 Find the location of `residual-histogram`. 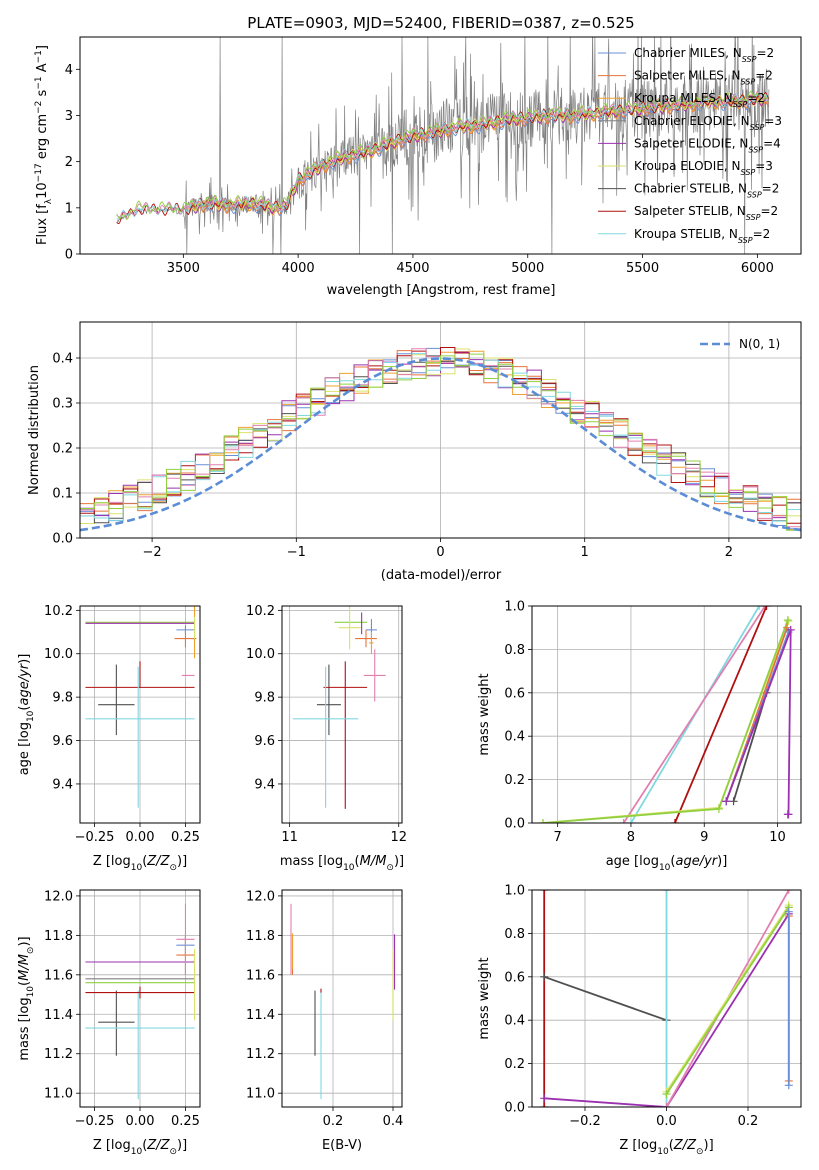

residual-histogram is located at coordinates (440, 445).